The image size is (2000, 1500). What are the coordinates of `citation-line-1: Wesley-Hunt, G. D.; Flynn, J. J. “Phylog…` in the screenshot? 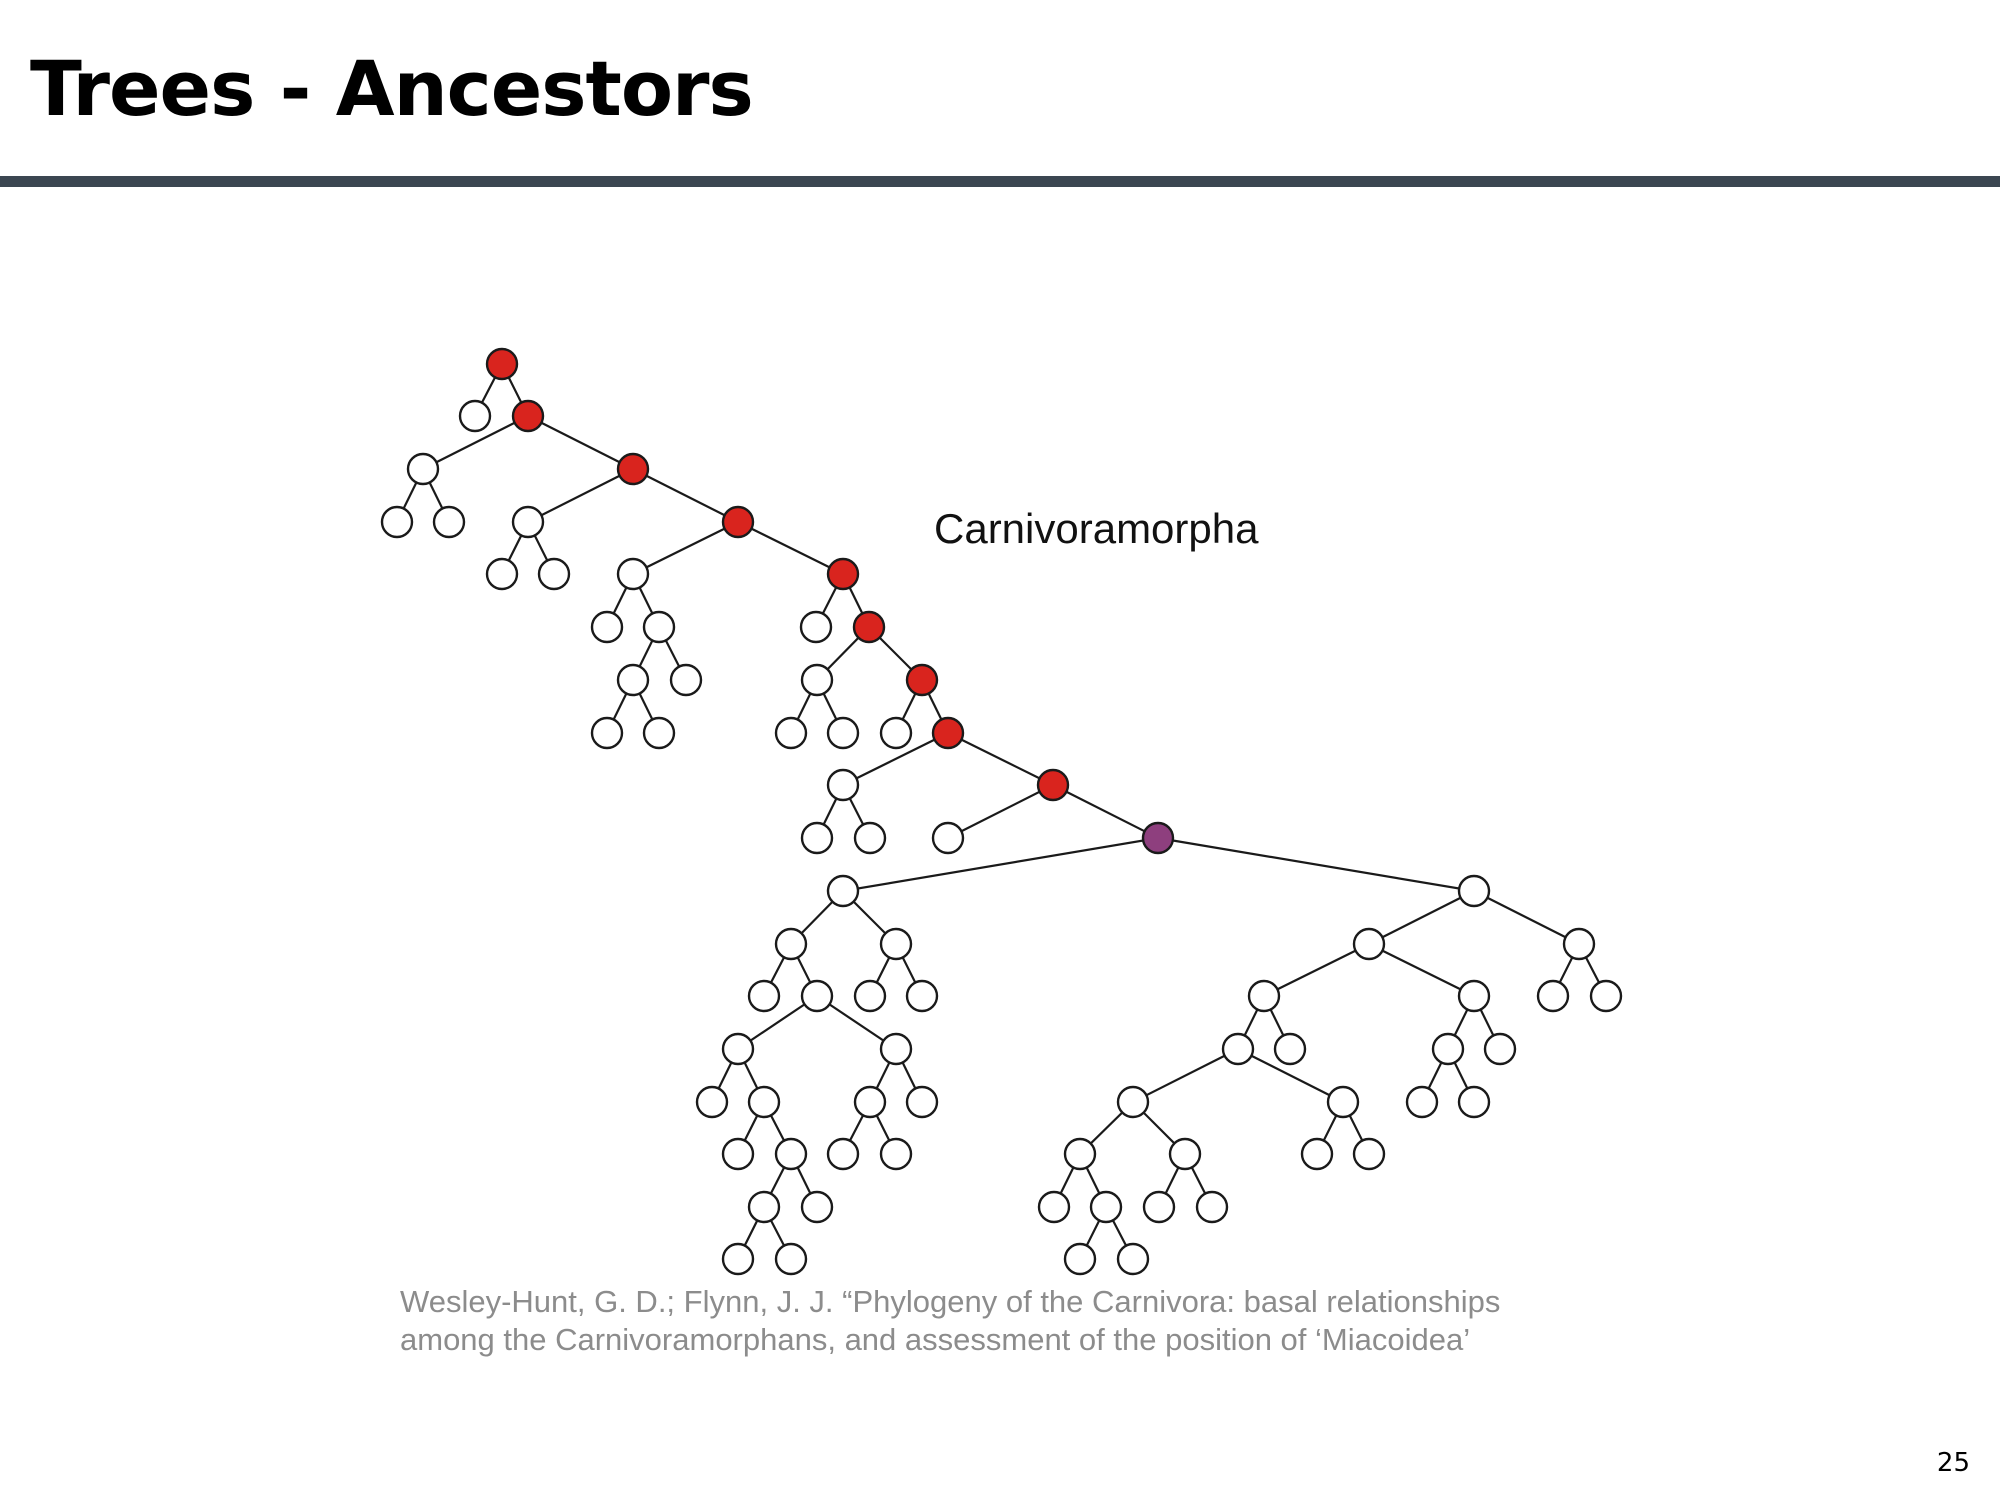 It's located at (950, 1301).